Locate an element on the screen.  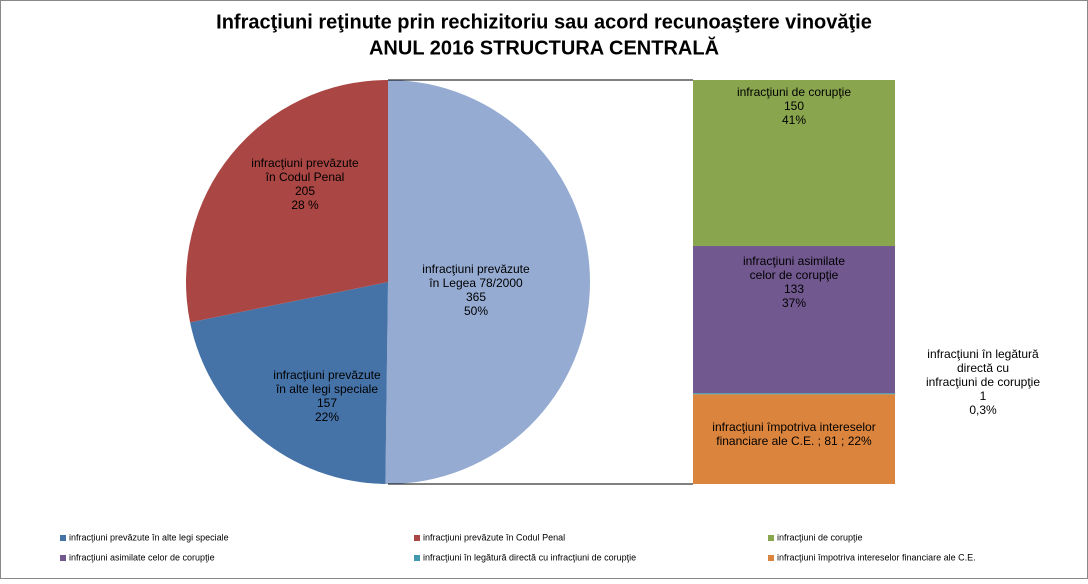
data-label-value: 365 is located at coordinates (476, 297).